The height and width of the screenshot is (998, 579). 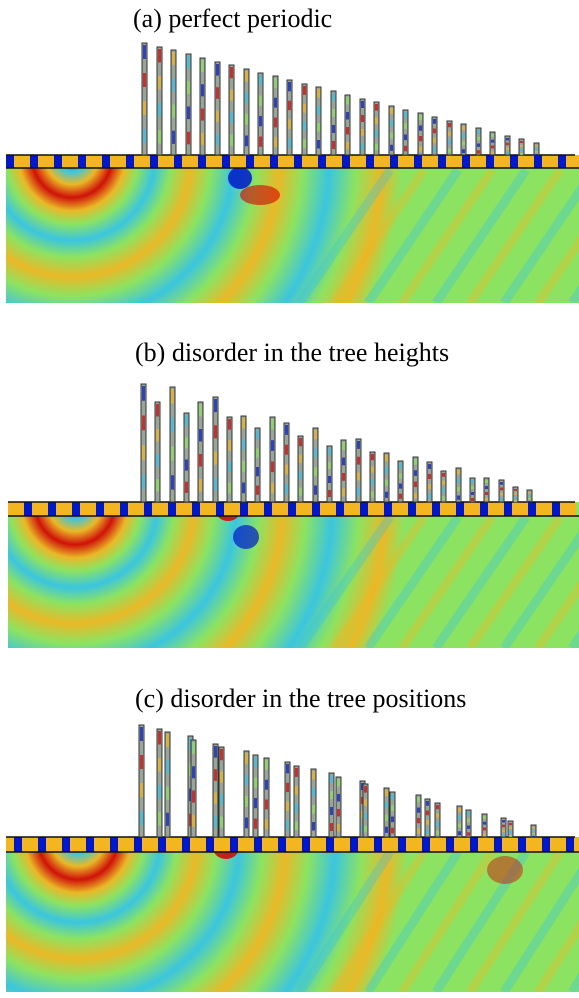 I want to click on panel-a-title: (a) perfect periodic, so click(x=233, y=18).